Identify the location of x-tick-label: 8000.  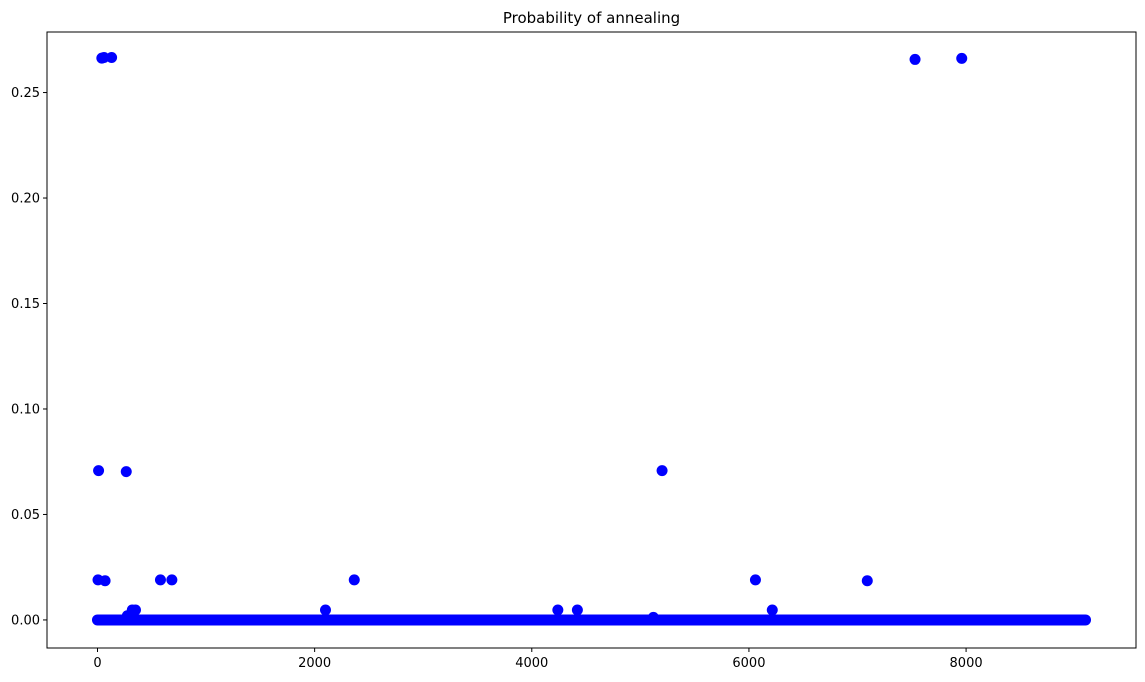
(966, 663).